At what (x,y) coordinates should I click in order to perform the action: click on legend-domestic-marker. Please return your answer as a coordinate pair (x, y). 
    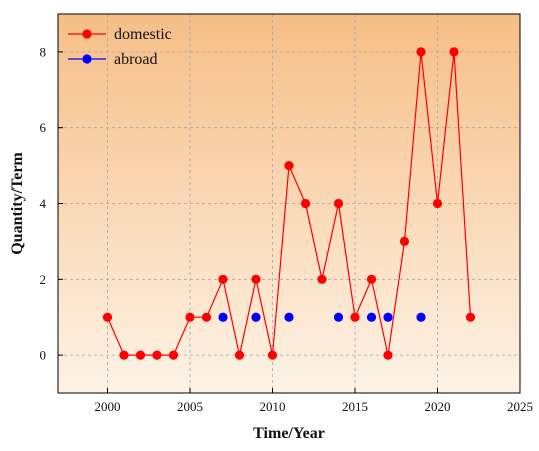
    Looking at the image, I should click on (87, 34).